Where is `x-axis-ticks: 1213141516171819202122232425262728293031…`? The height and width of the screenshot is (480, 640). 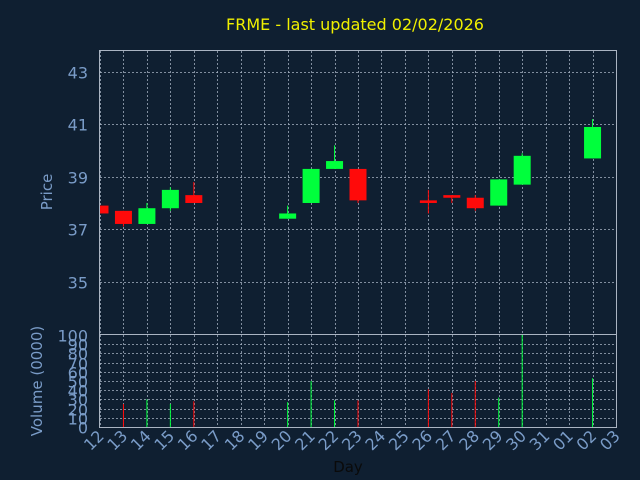 x-axis-ticks: 1213141516171819202122232425262728293031… is located at coordinates (352, 440).